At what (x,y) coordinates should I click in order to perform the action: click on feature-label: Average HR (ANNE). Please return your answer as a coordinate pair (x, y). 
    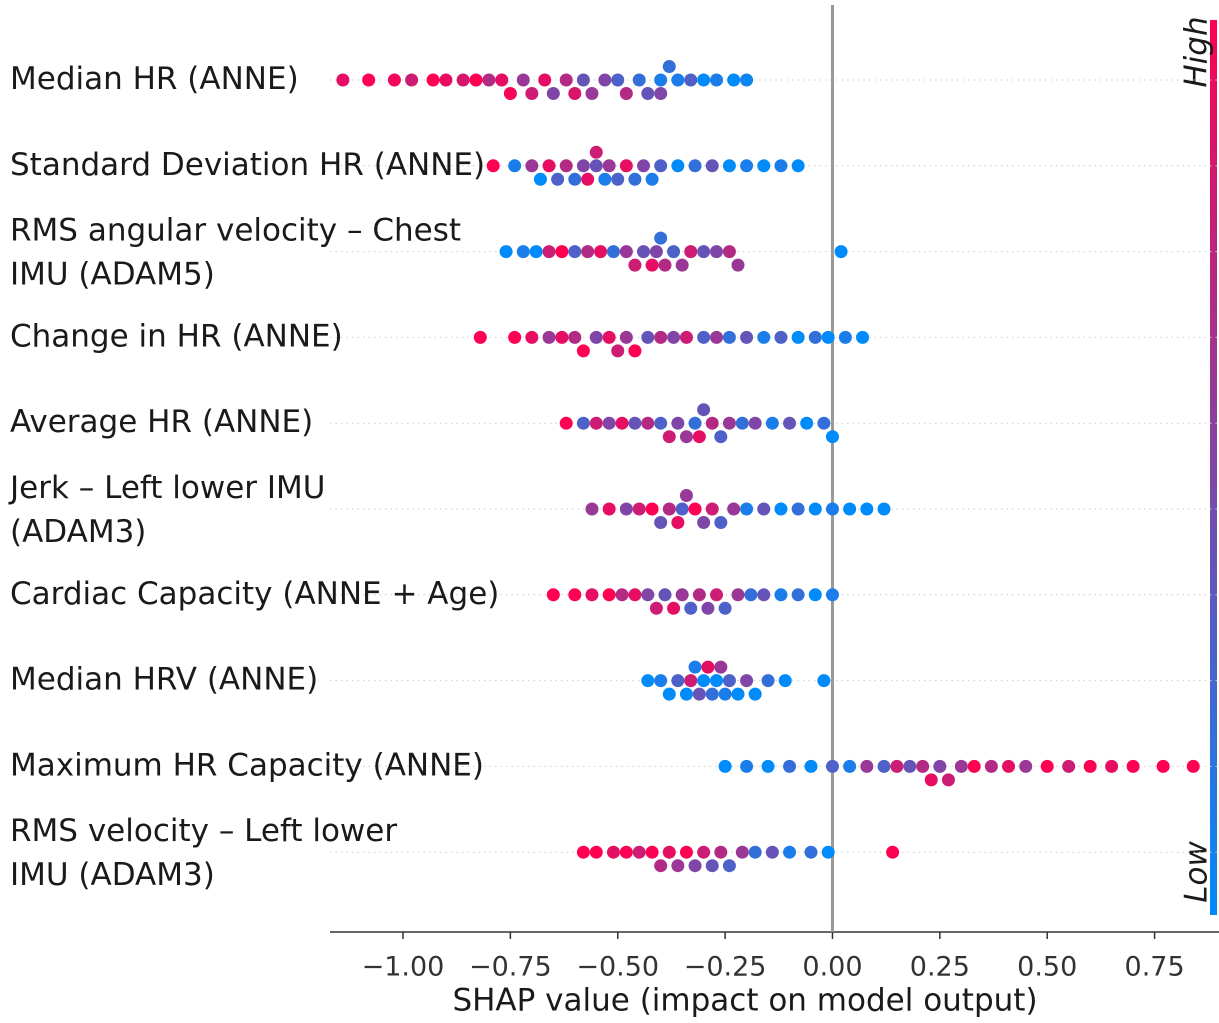
    Looking at the image, I should click on (161, 422).